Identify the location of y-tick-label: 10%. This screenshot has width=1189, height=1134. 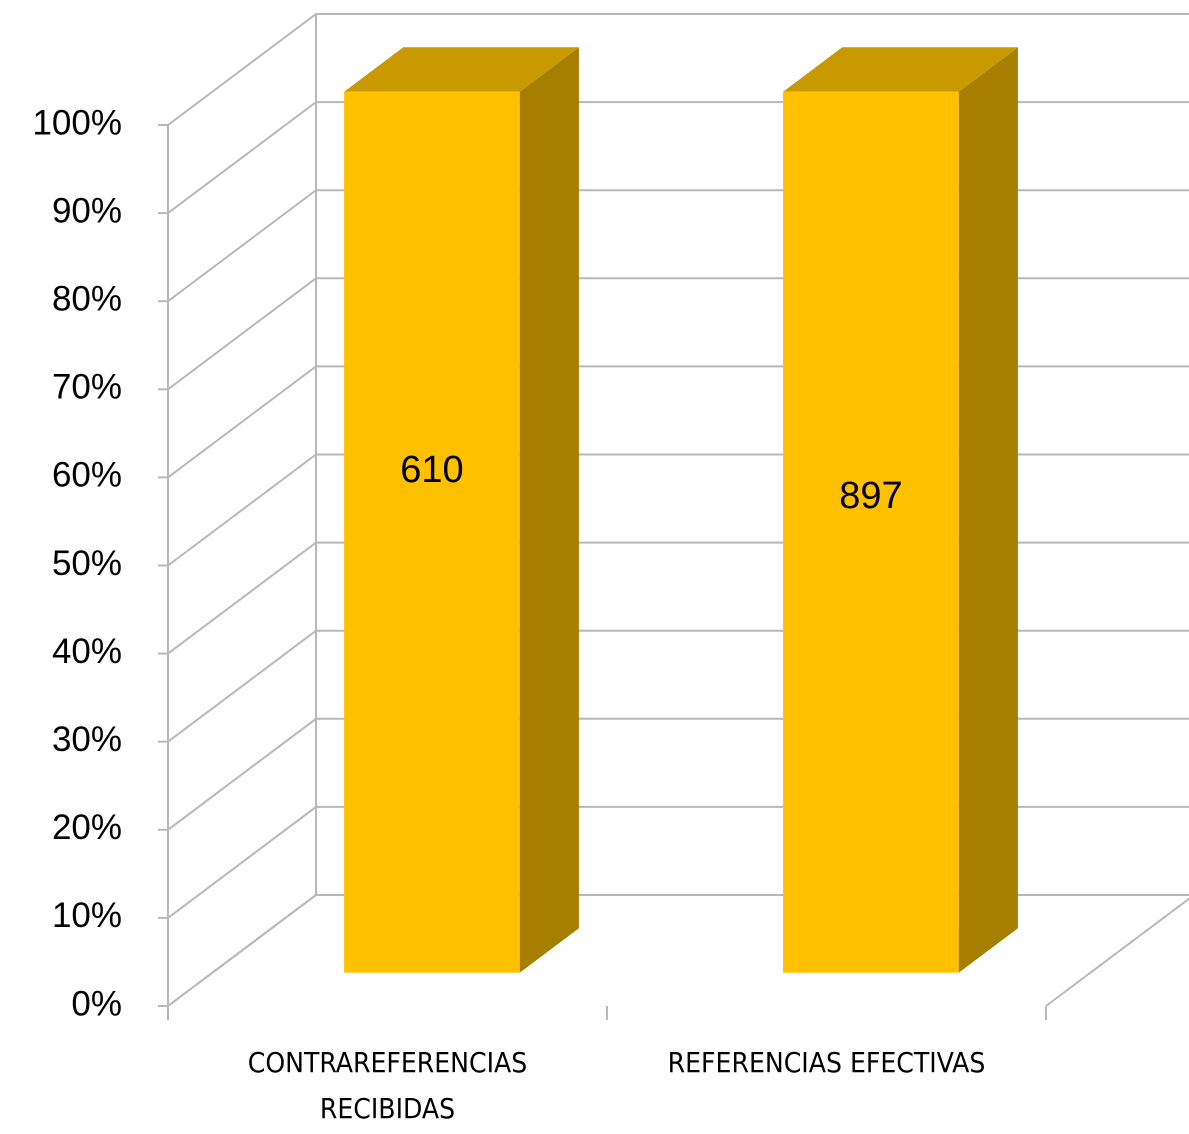
(87, 915).